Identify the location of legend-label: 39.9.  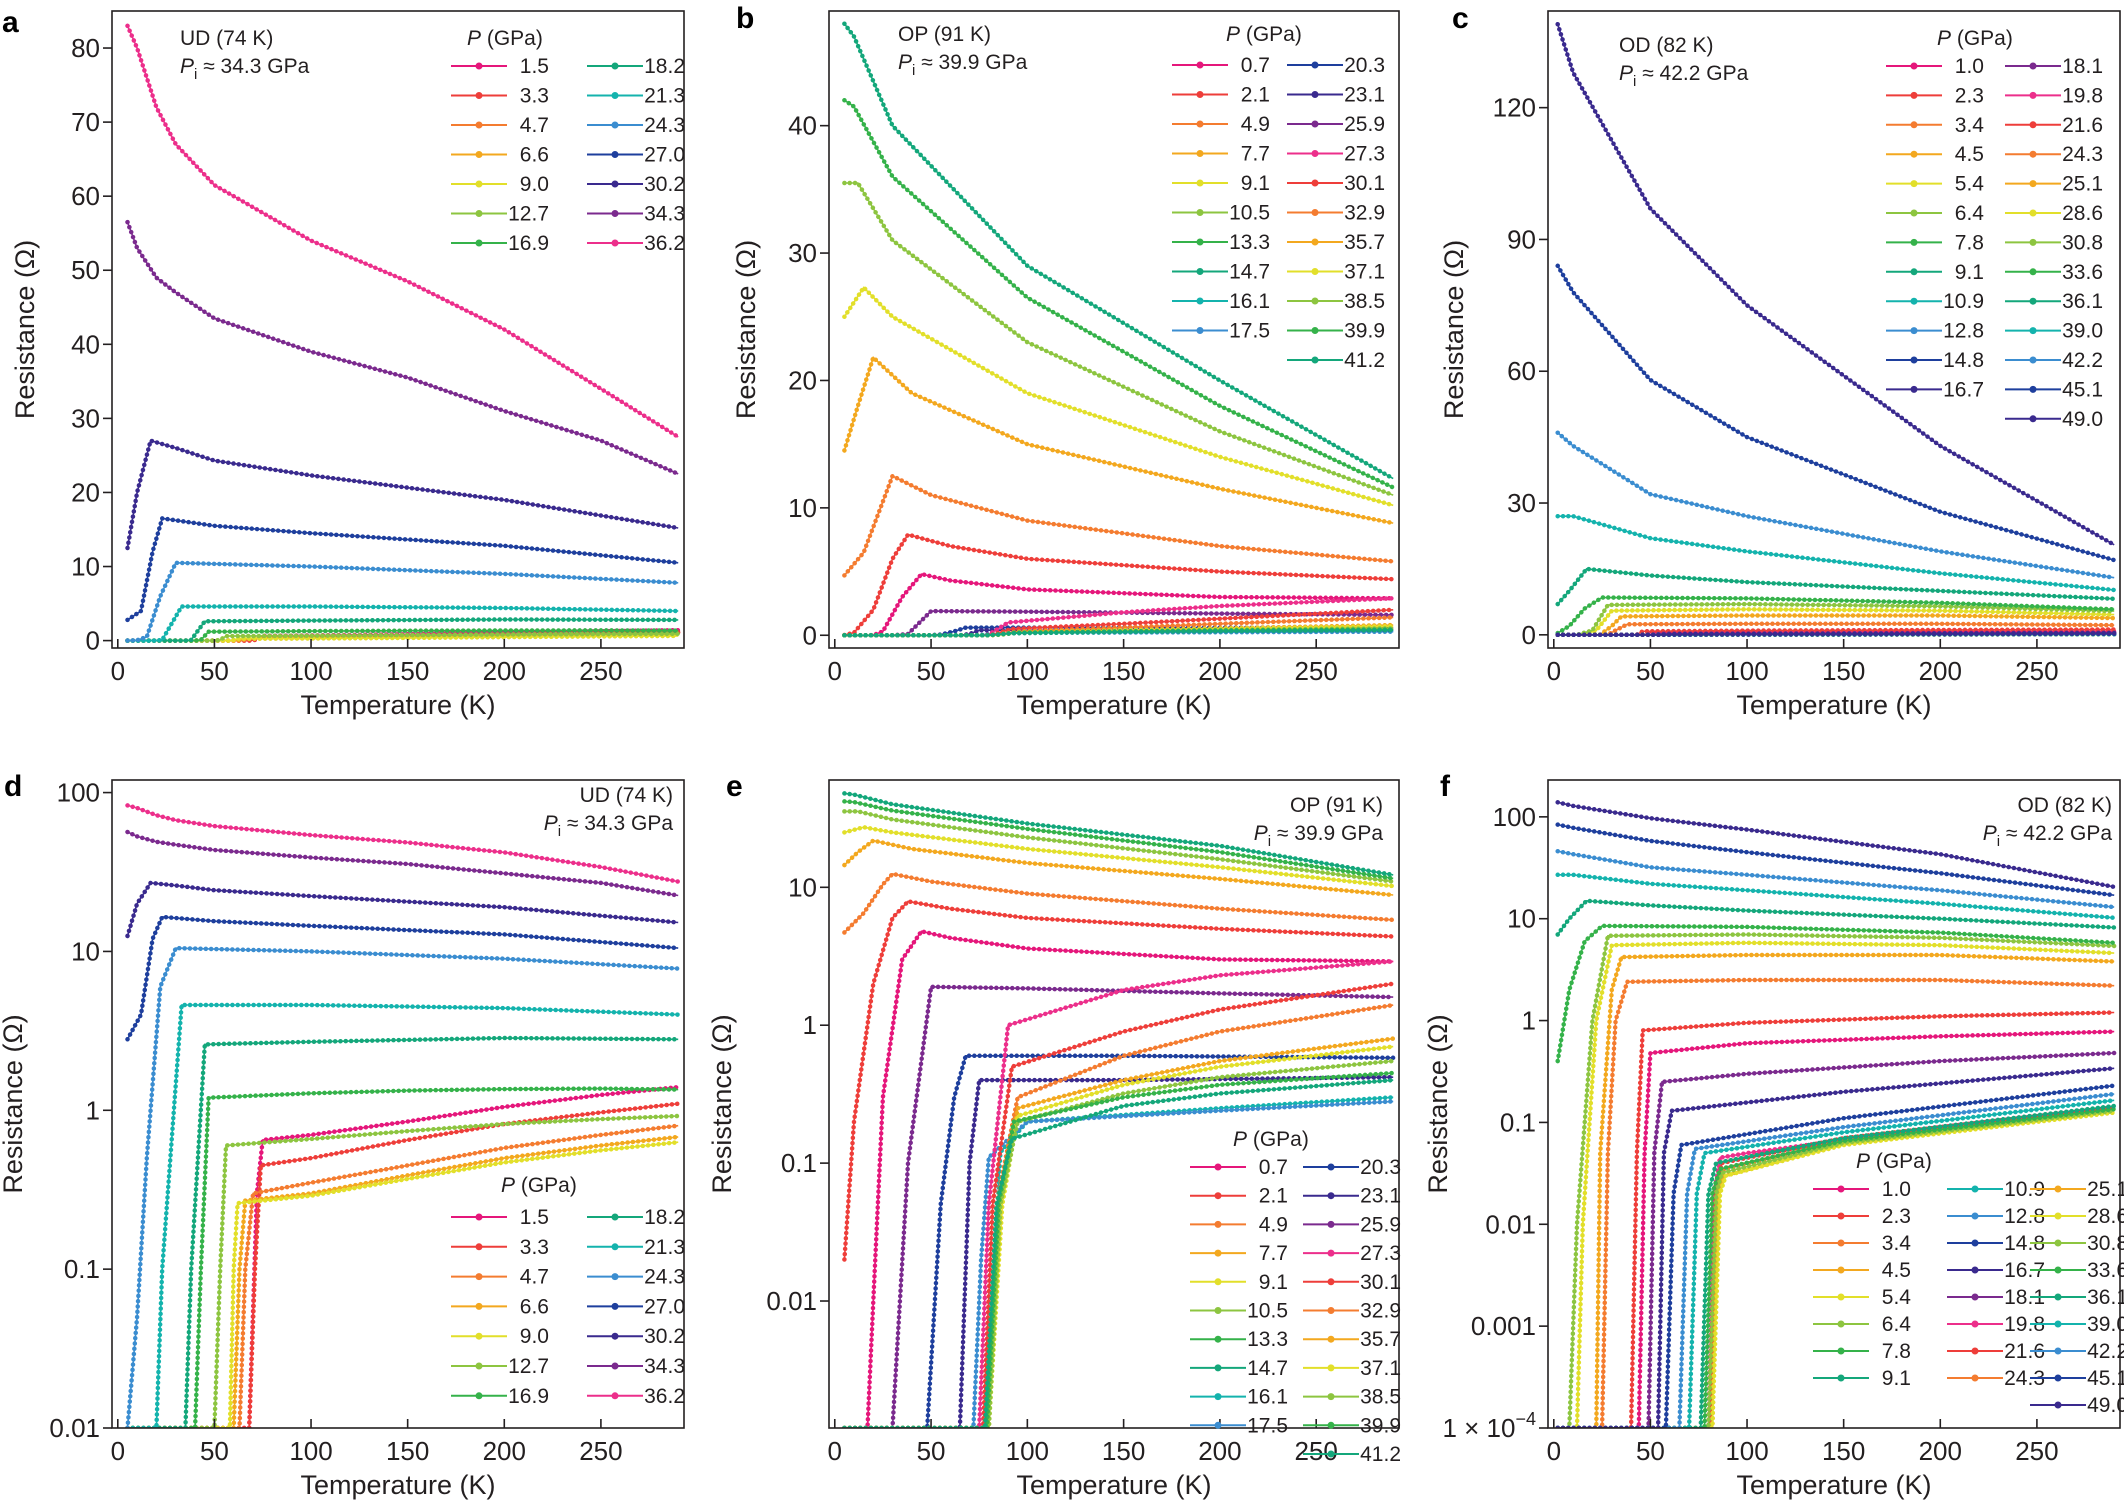
(1364, 331).